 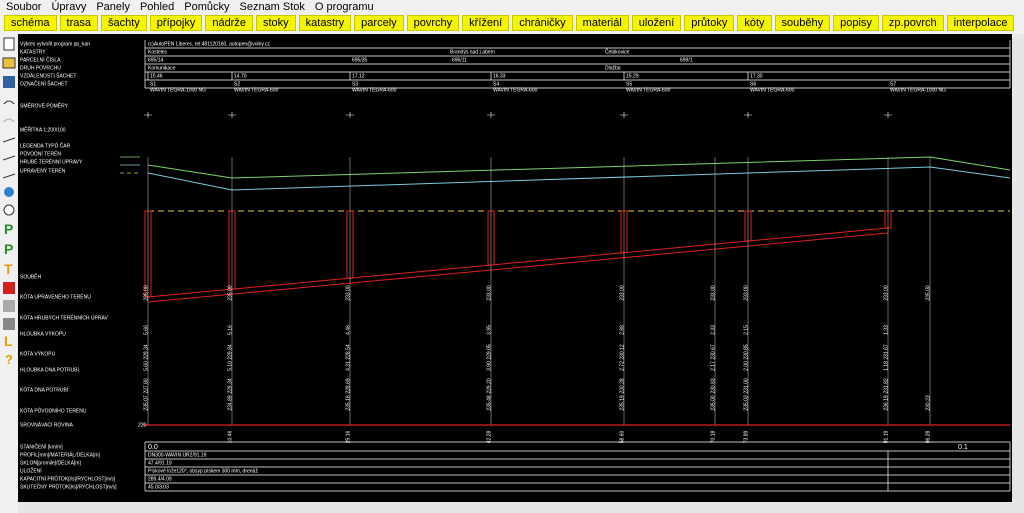 What do you see at coordinates (78, 23) in the screenshot?
I see `toolbar-button: trasa` at bounding box center [78, 23].